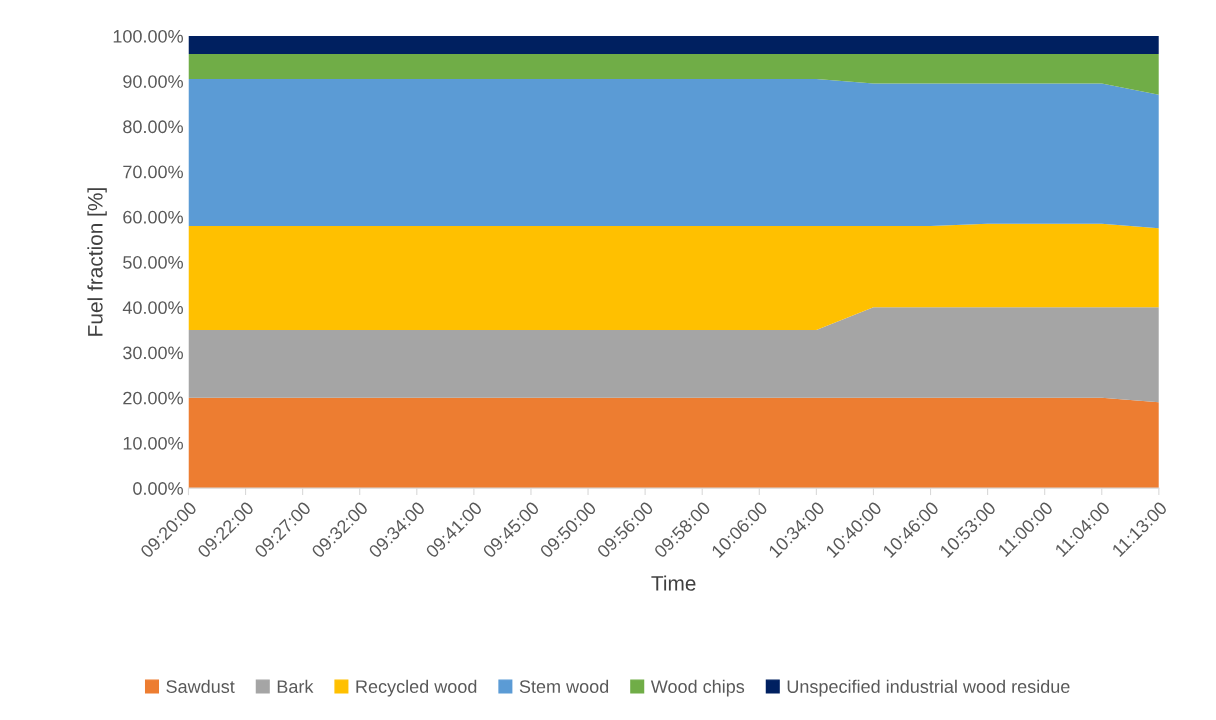 Image resolution: width=1216 pixels, height=720 pixels. What do you see at coordinates (153, 172) in the screenshot?
I see `y-tick-label: 70.00%` at bounding box center [153, 172].